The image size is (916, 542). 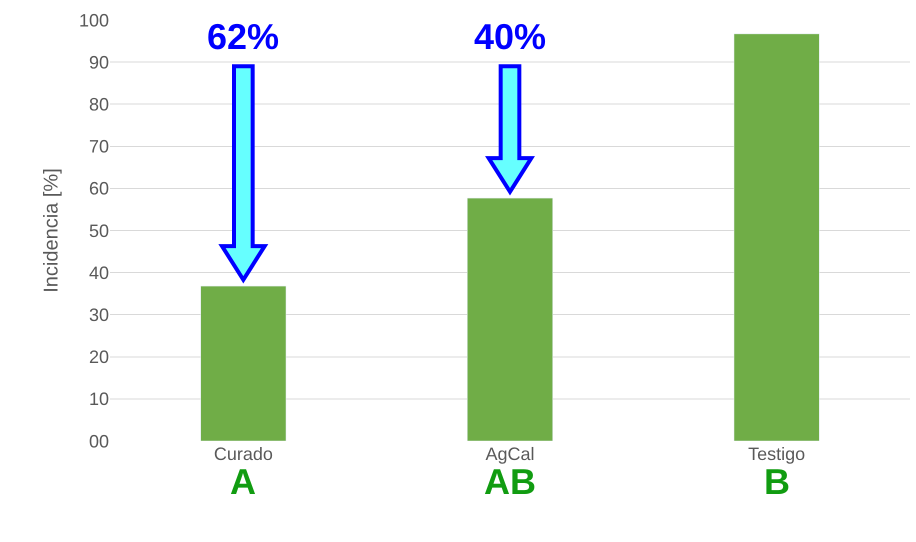 What do you see at coordinates (98, 441) in the screenshot?
I see `y-tick-label: 00` at bounding box center [98, 441].